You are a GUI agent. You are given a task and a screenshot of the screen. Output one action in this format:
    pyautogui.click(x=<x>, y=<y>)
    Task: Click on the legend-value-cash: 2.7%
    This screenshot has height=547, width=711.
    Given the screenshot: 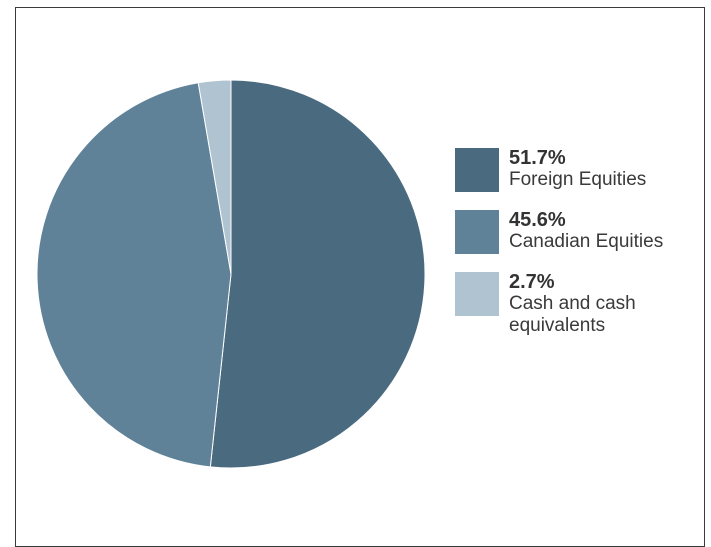 What is the action you would take?
    pyautogui.click(x=532, y=282)
    